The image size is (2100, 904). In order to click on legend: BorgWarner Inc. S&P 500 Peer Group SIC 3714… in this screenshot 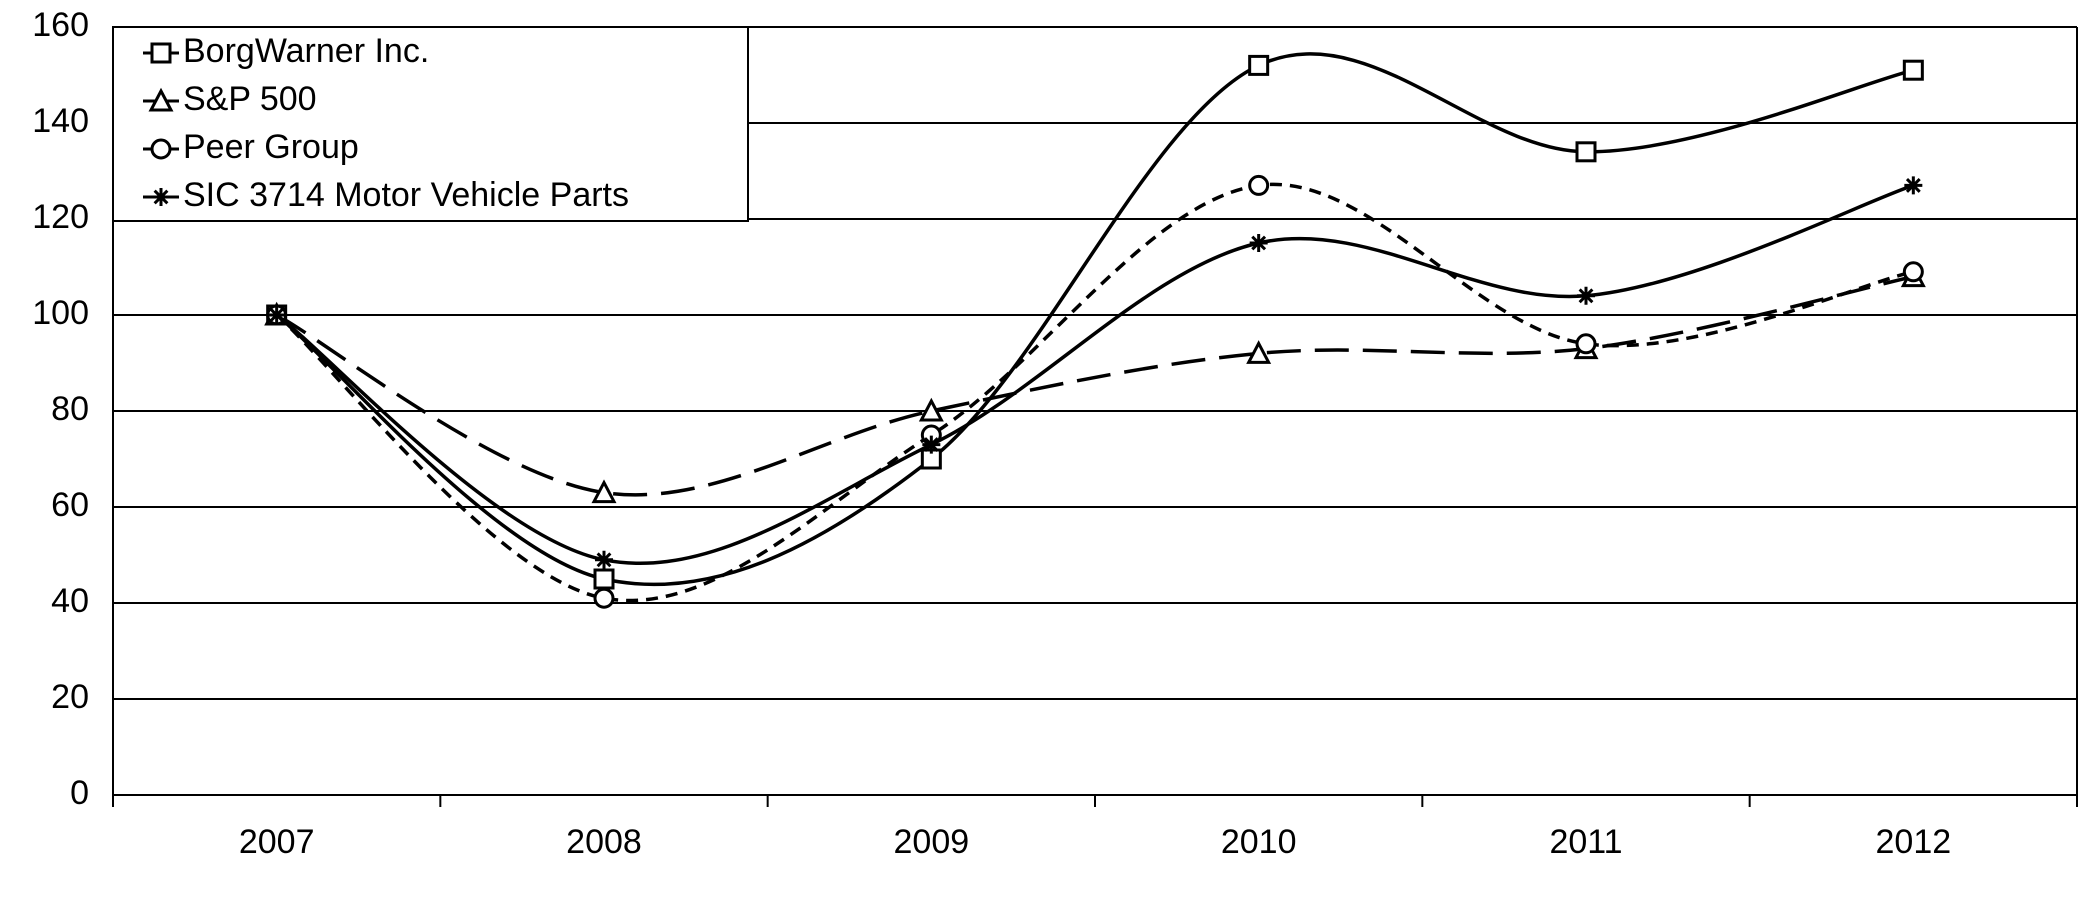, I will do `click(430, 124)`.